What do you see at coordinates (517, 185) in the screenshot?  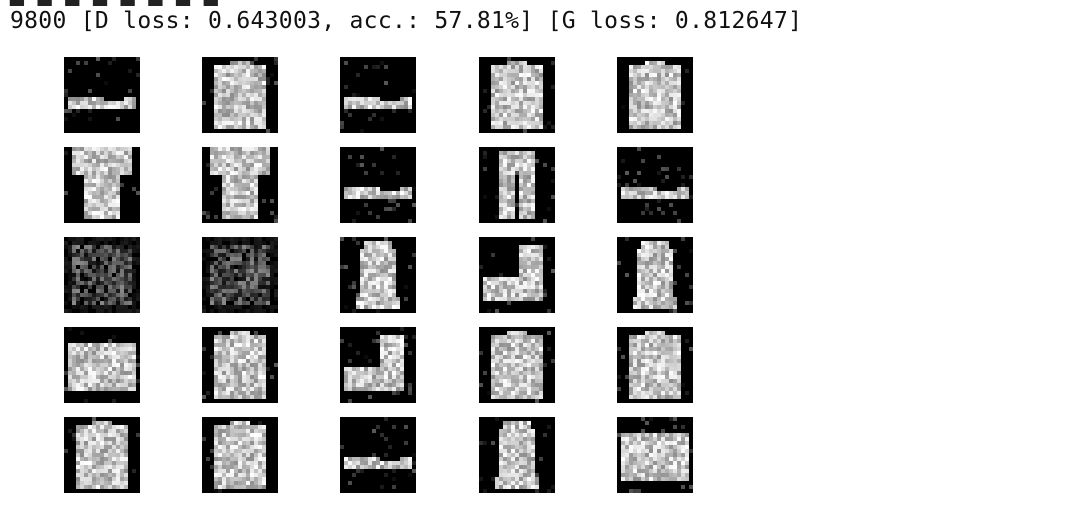 I see `generated-sample-trousers` at bounding box center [517, 185].